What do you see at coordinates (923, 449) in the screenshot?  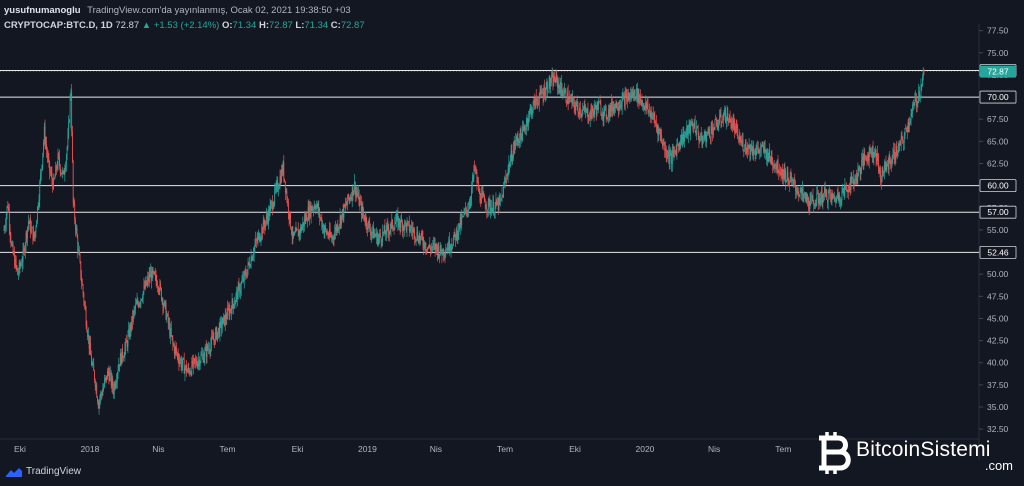 I see `watermark-brand: BitcoinSistemi` at bounding box center [923, 449].